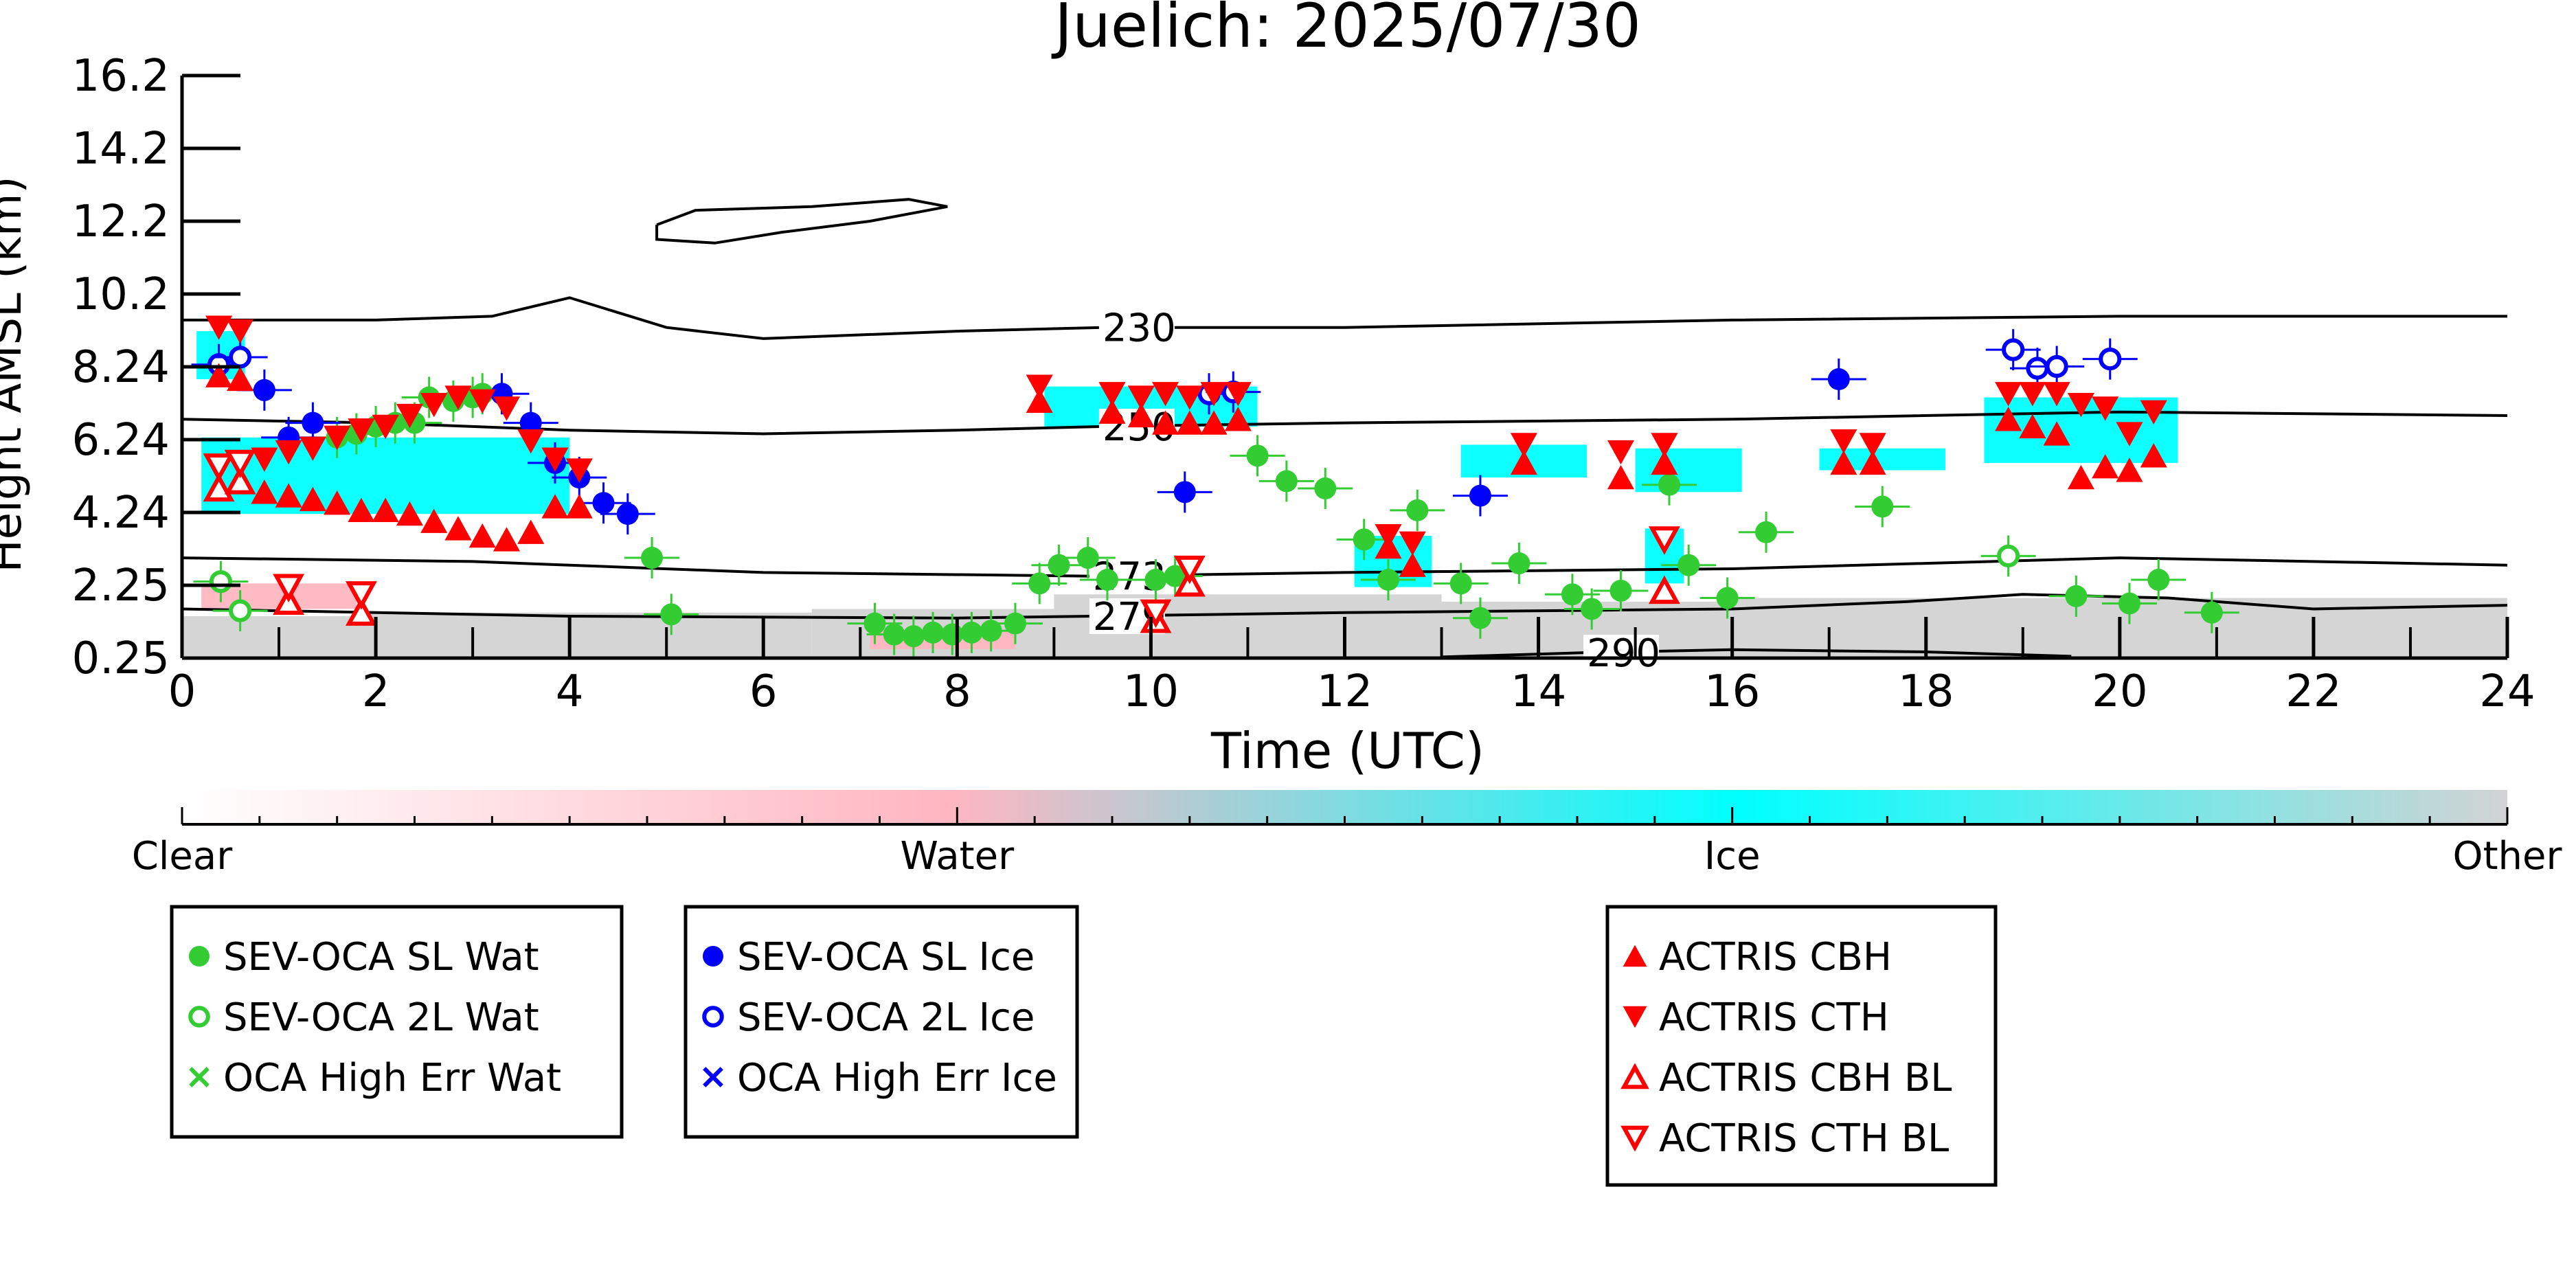 This screenshot has width=2576, height=1288. Describe the element at coordinates (713, 1077) in the screenshot. I see `legend-marker-oca-high-err-ice-shape` at that location.